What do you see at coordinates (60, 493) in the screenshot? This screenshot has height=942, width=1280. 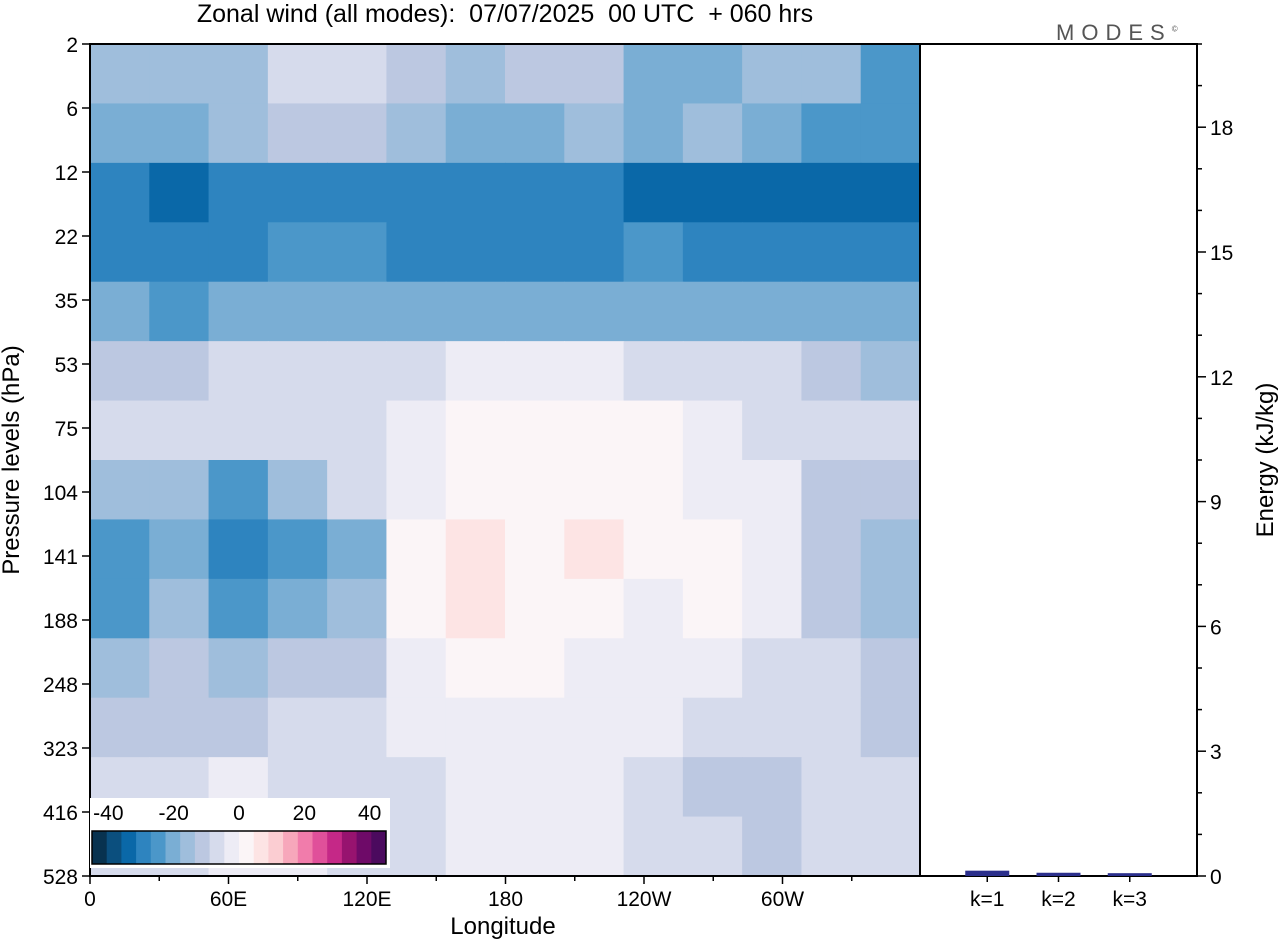 I see `pressure-tick-label: 104` at bounding box center [60, 493].